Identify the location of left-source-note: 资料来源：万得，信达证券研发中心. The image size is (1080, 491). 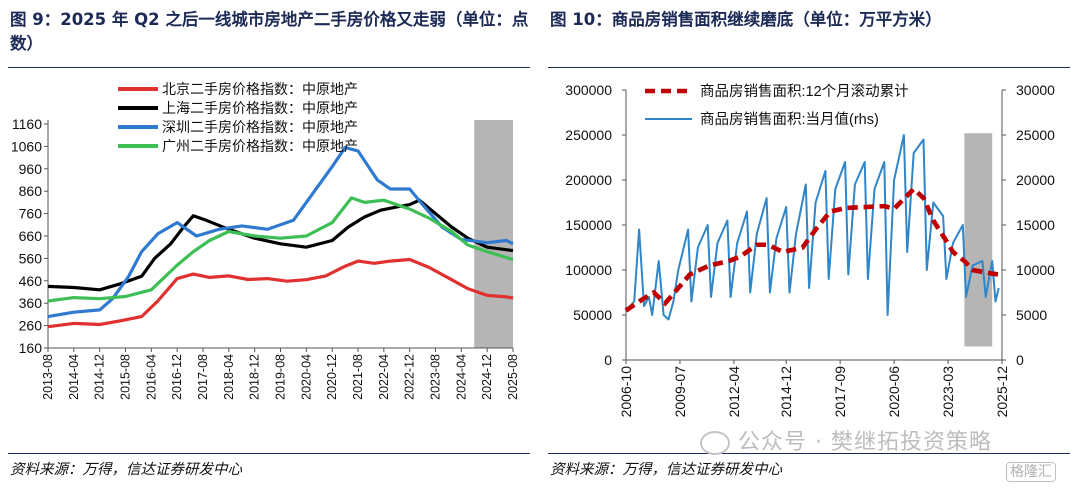
(126, 470).